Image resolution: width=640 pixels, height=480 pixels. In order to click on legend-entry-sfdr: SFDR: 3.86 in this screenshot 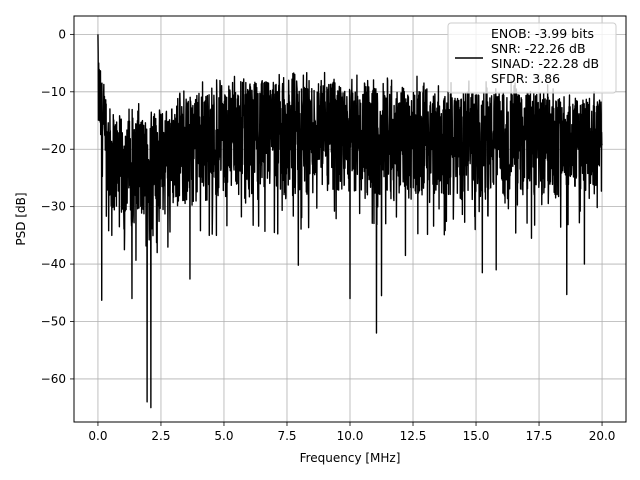, I will do `click(525, 78)`.